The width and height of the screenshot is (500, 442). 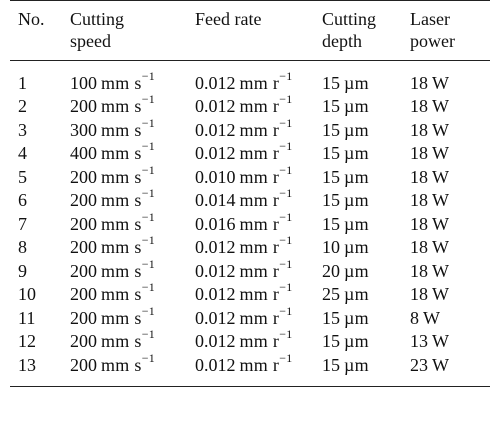 What do you see at coordinates (349, 19) in the screenshot?
I see `header-text-line: Cutting` at bounding box center [349, 19].